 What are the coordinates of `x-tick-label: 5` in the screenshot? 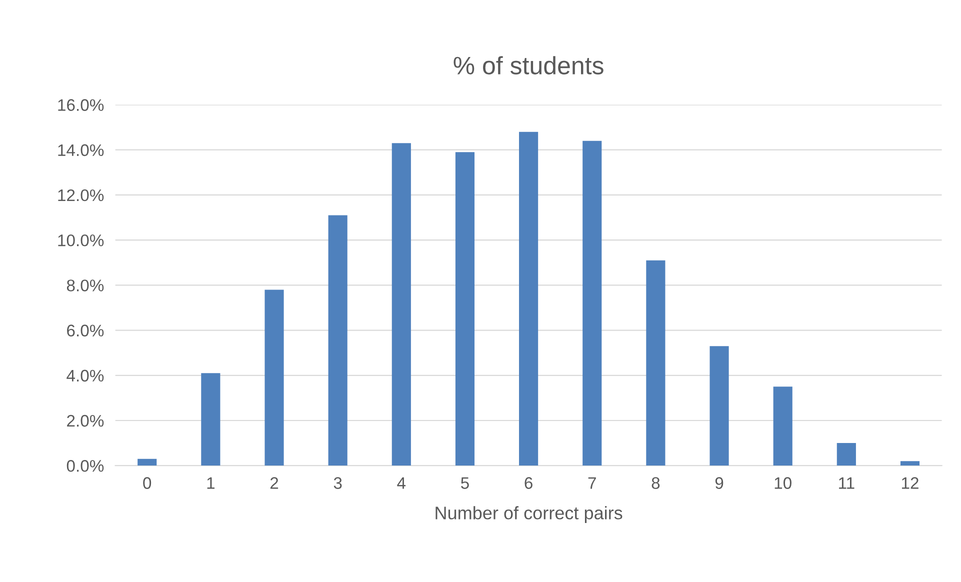 It's located at (465, 483).